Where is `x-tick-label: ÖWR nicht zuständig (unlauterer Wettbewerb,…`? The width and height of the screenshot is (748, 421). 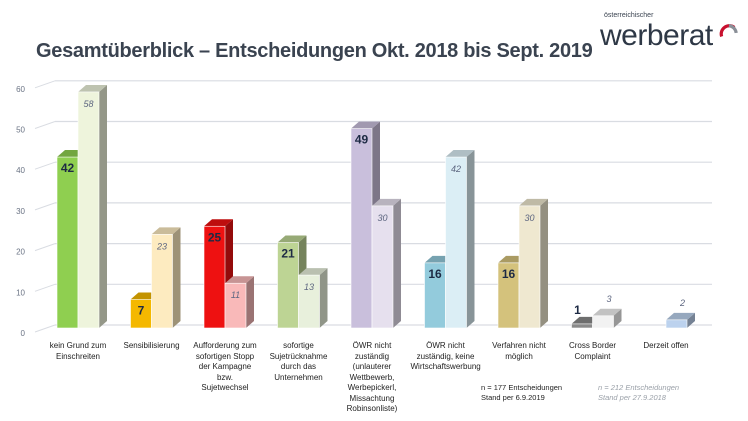 x-tick-label: ÖWR nicht zuständig (unlauterer Wettbewerb,… is located at coordinates (372, 378).